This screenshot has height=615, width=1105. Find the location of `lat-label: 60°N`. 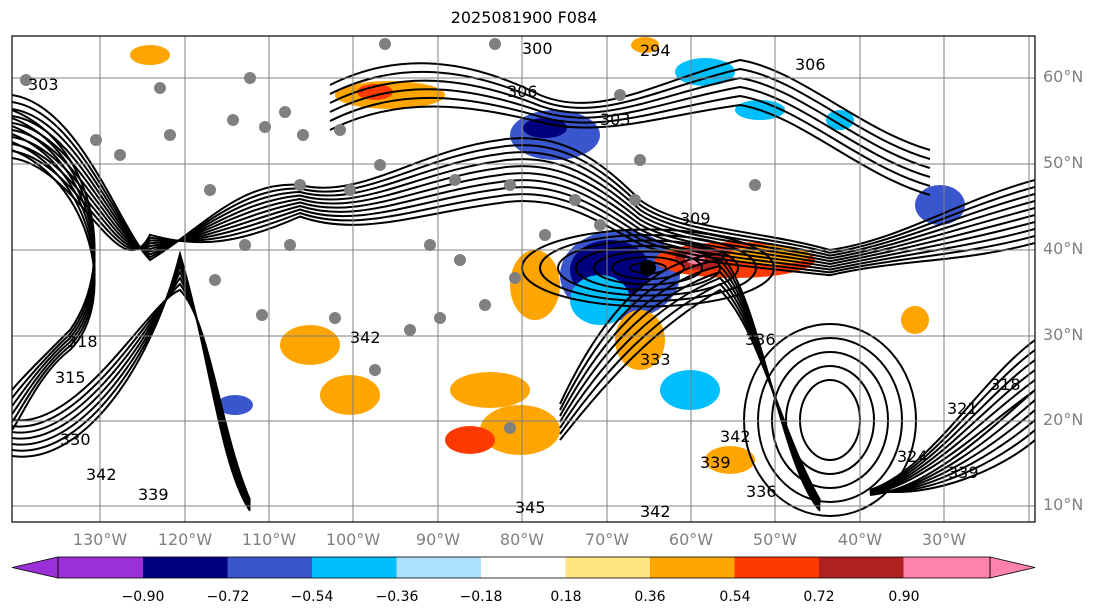

lat-label: 60°N is located at coordinates (1063, 76).